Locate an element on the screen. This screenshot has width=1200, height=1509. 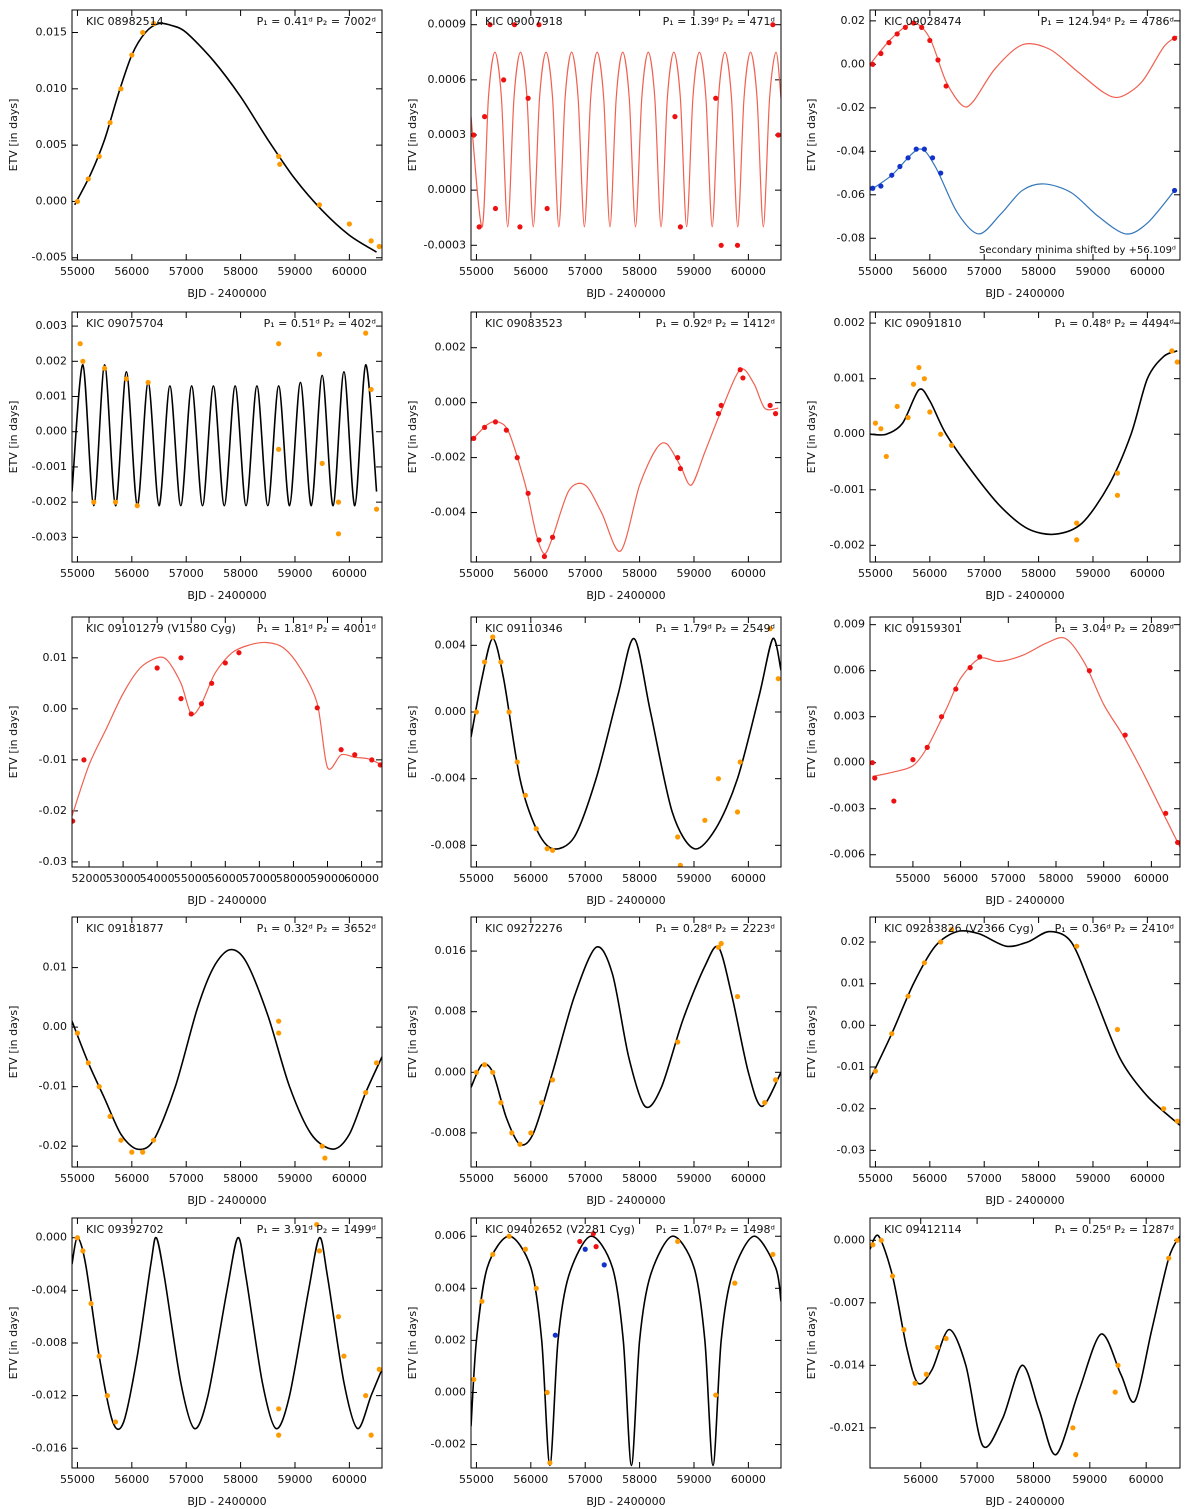
plot-frame is located at coordinates (626, 1343).